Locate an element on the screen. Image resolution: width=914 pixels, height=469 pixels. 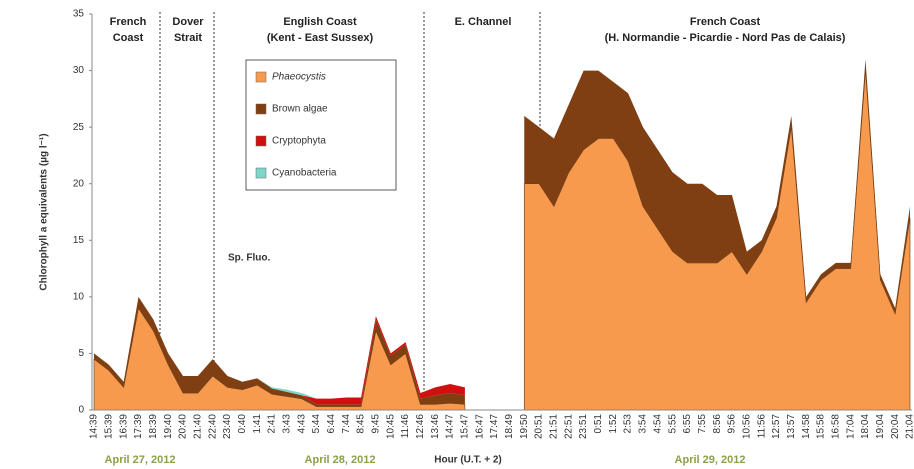
x-tick-label: 1:52 is located at coordinates (613, 424).